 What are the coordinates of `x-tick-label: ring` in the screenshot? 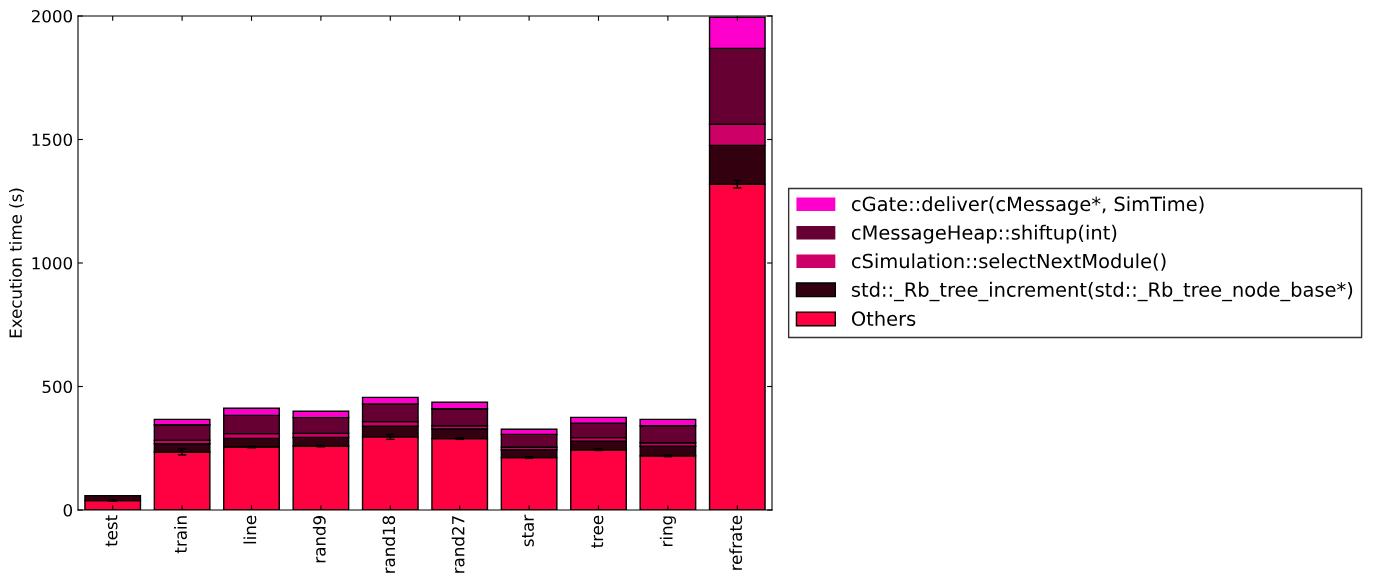 It's located at (667, 531).